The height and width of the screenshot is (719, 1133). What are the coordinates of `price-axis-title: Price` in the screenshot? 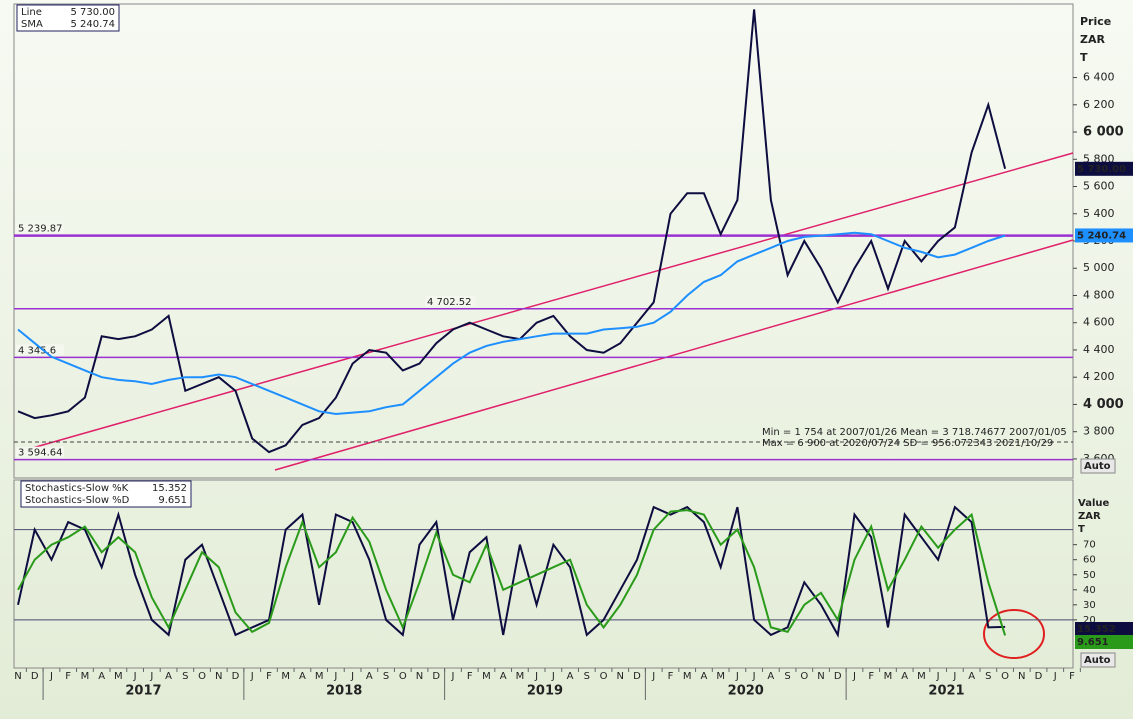 It's located at (1095, 21).